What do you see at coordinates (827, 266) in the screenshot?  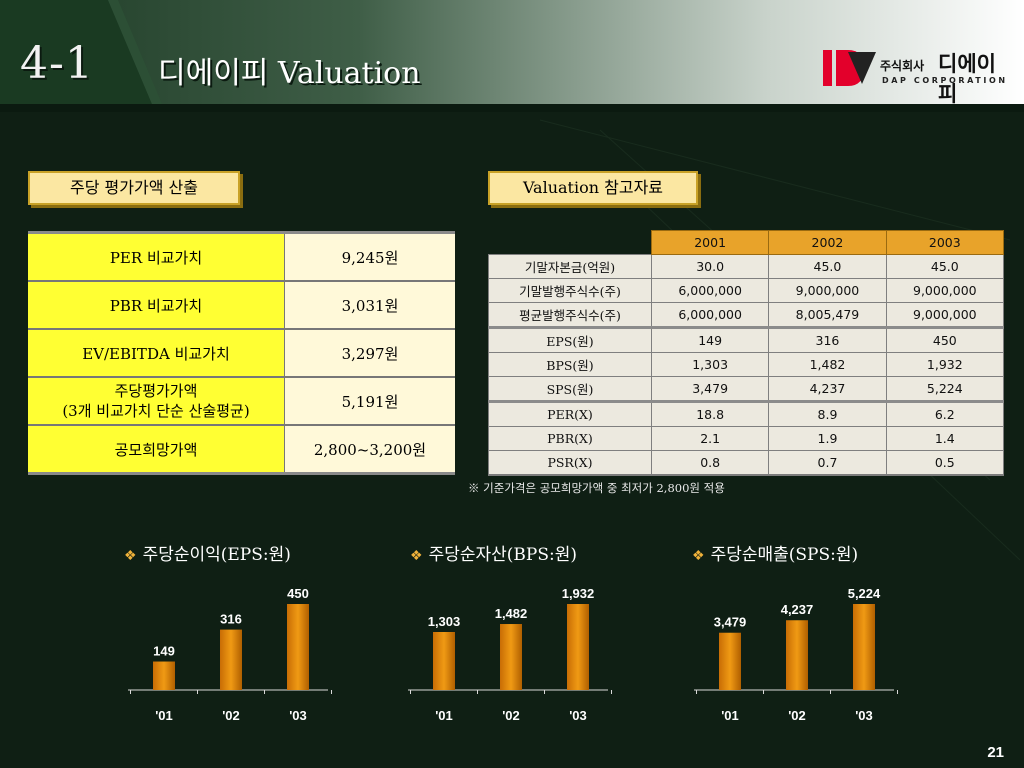 I see `cell: 45.0` at bounding box center [827, 266].